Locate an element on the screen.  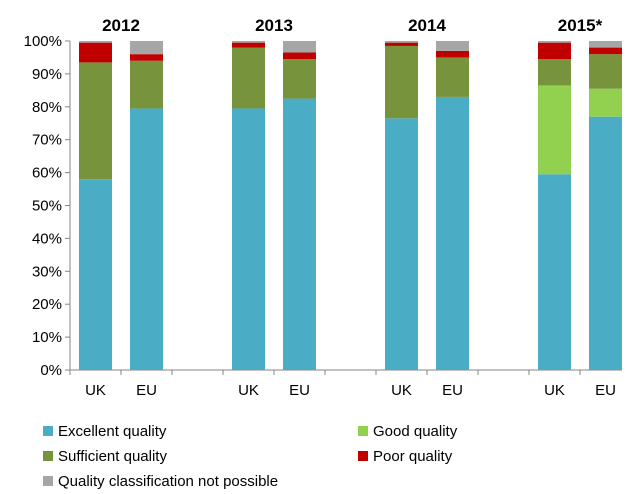
legend-label: Good quality is located at coordinates (415, 431).